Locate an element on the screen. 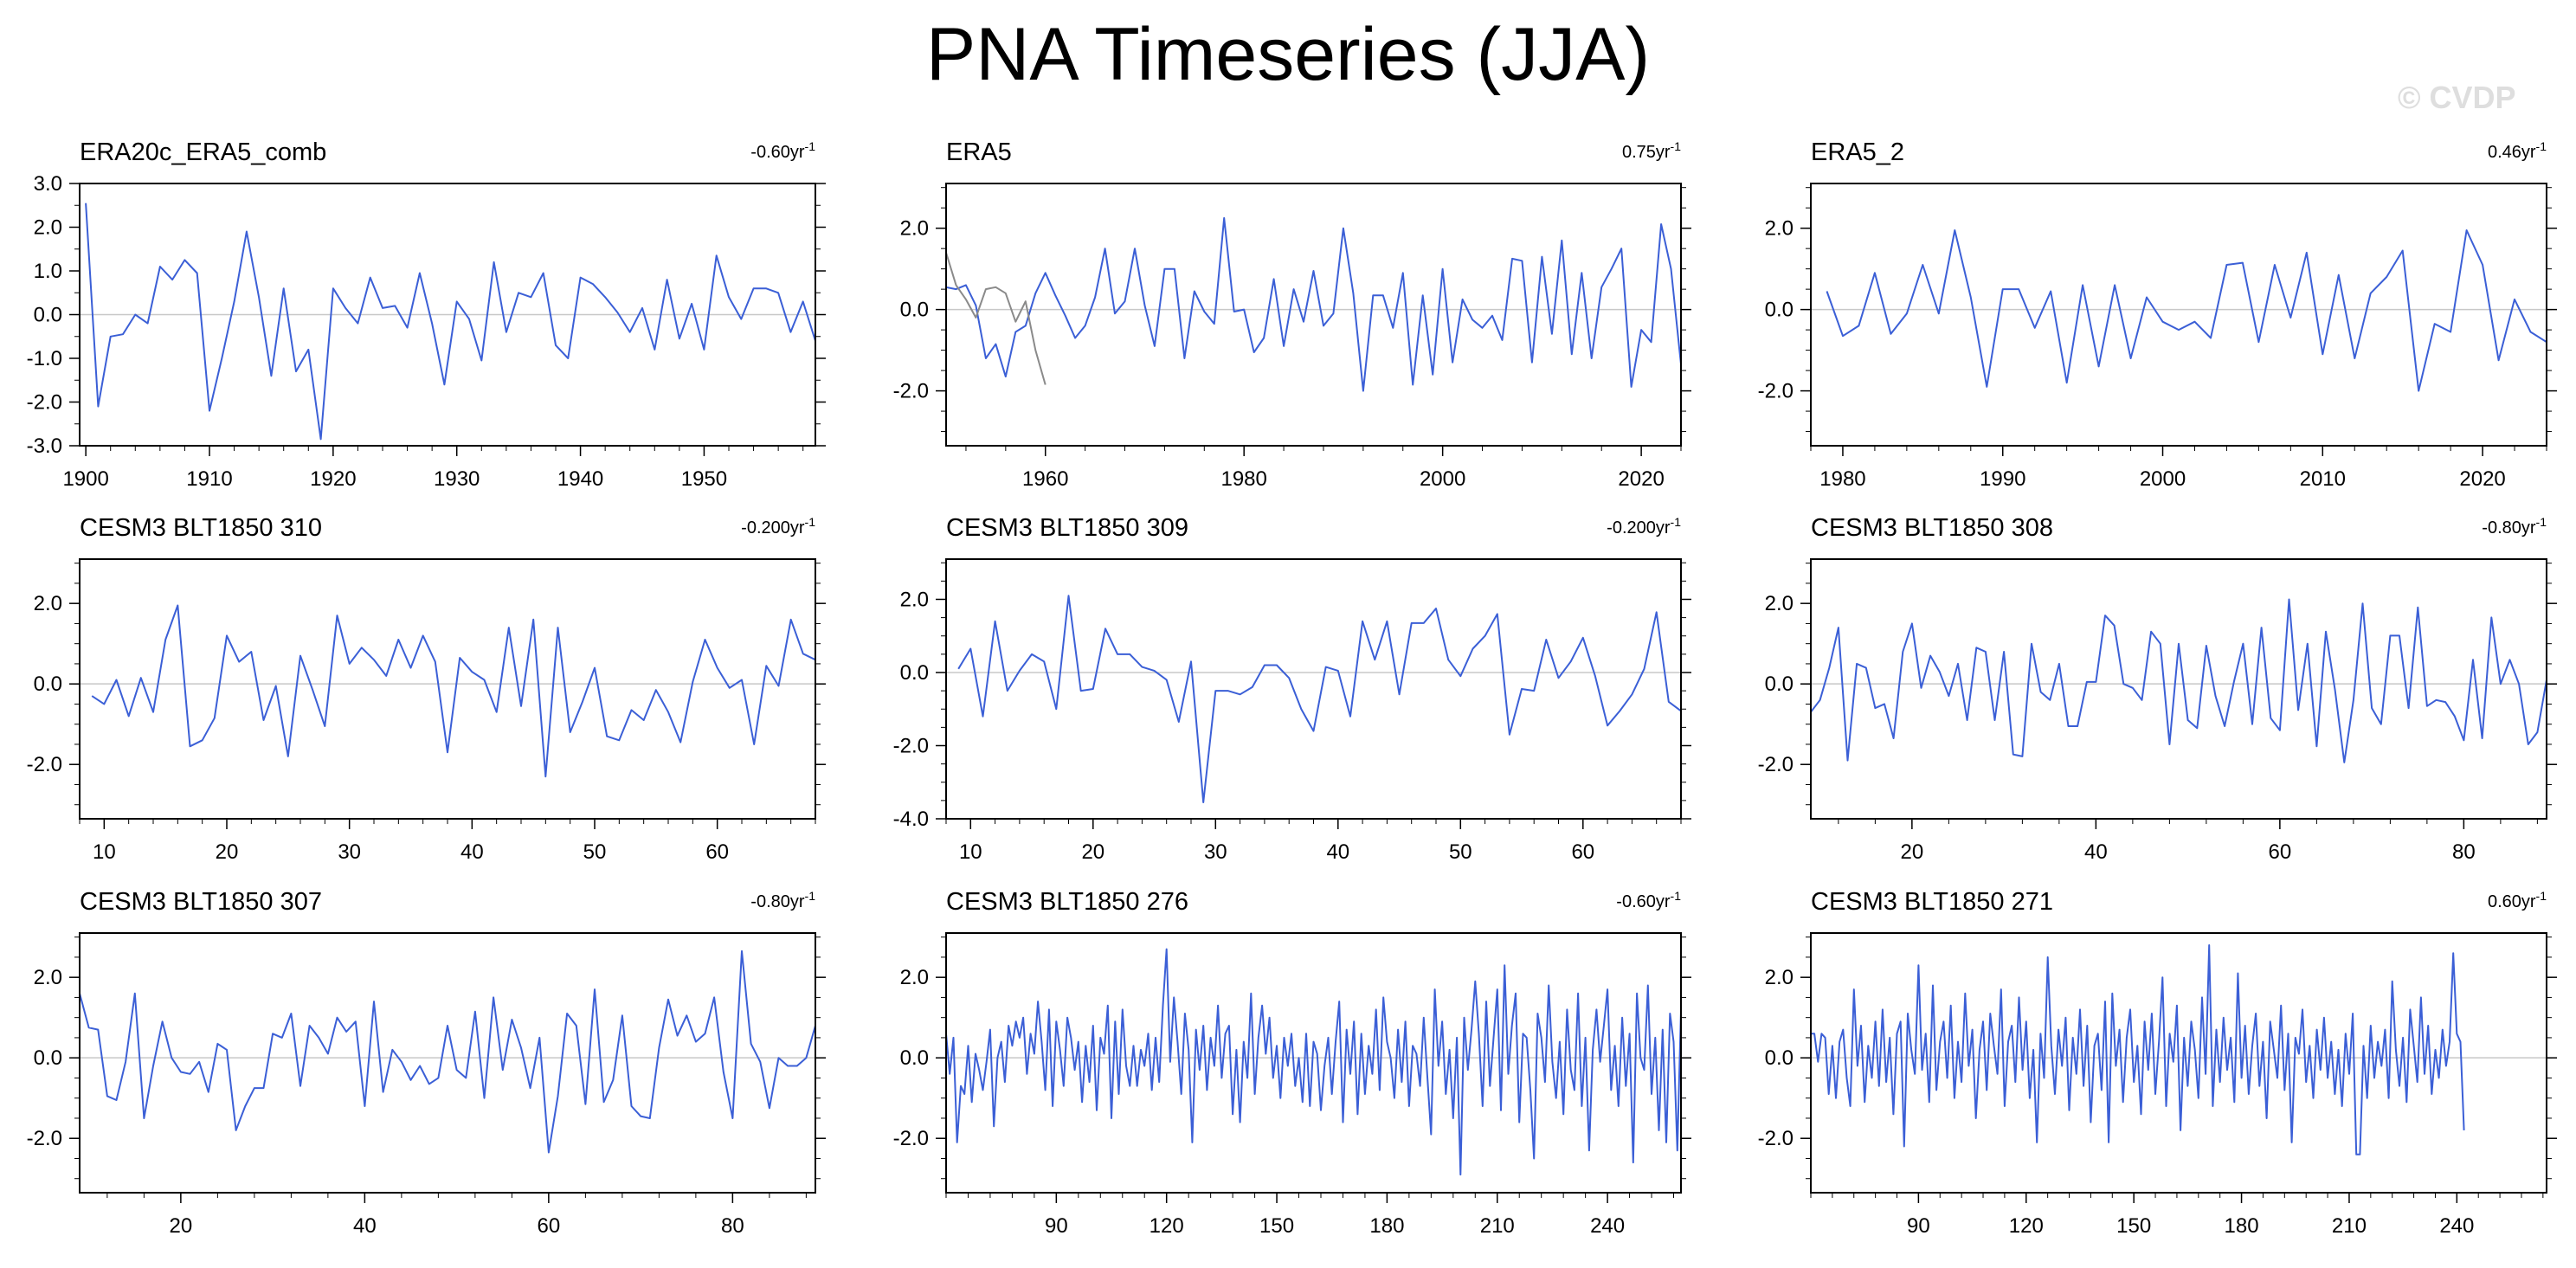  x-tick-label: 90 is located at coordinates (1056, 1226).